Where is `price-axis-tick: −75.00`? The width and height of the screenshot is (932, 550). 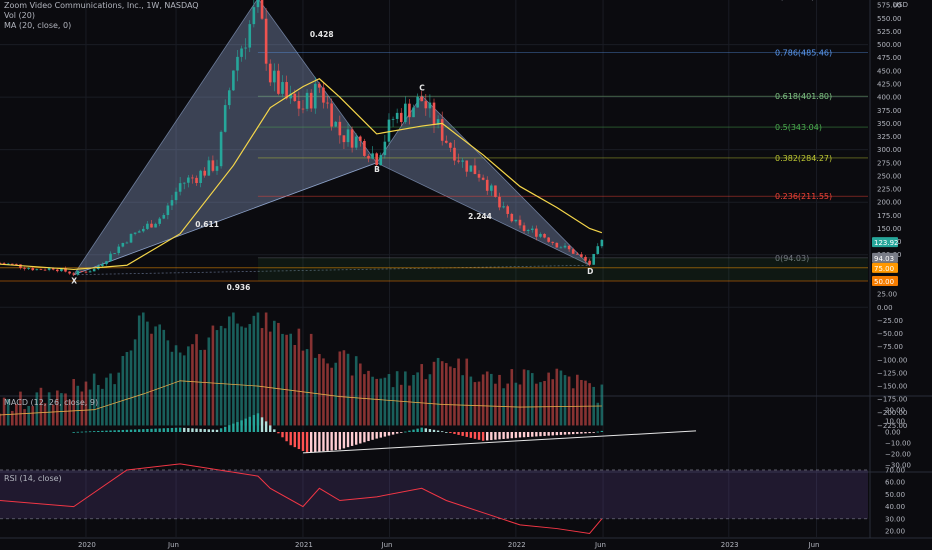
price-axis-tick: −75.00 is located at coordinates (890, 347).